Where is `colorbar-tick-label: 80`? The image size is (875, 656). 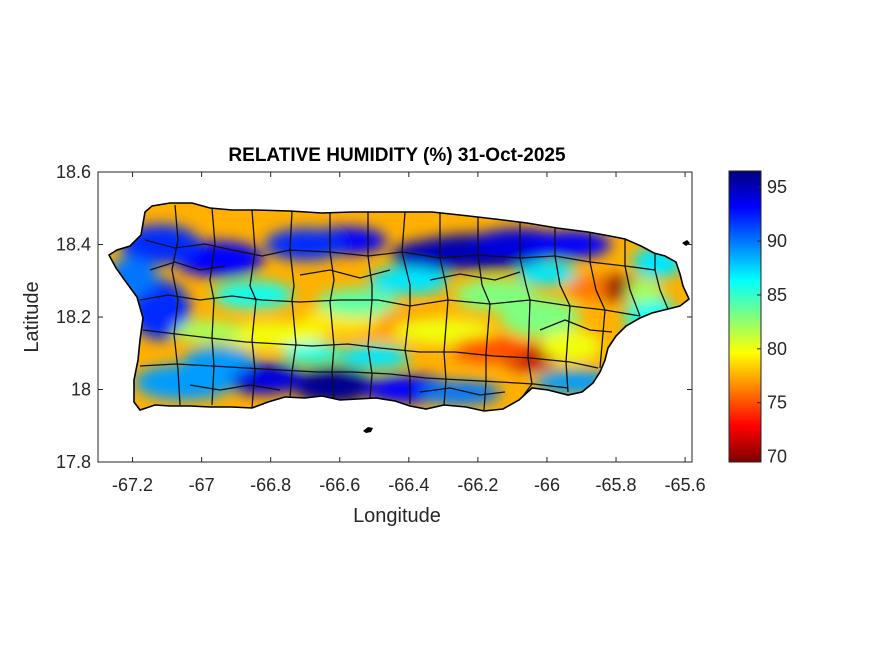
colorbar-tick-label: 80 is located at coordinates (777, 349).